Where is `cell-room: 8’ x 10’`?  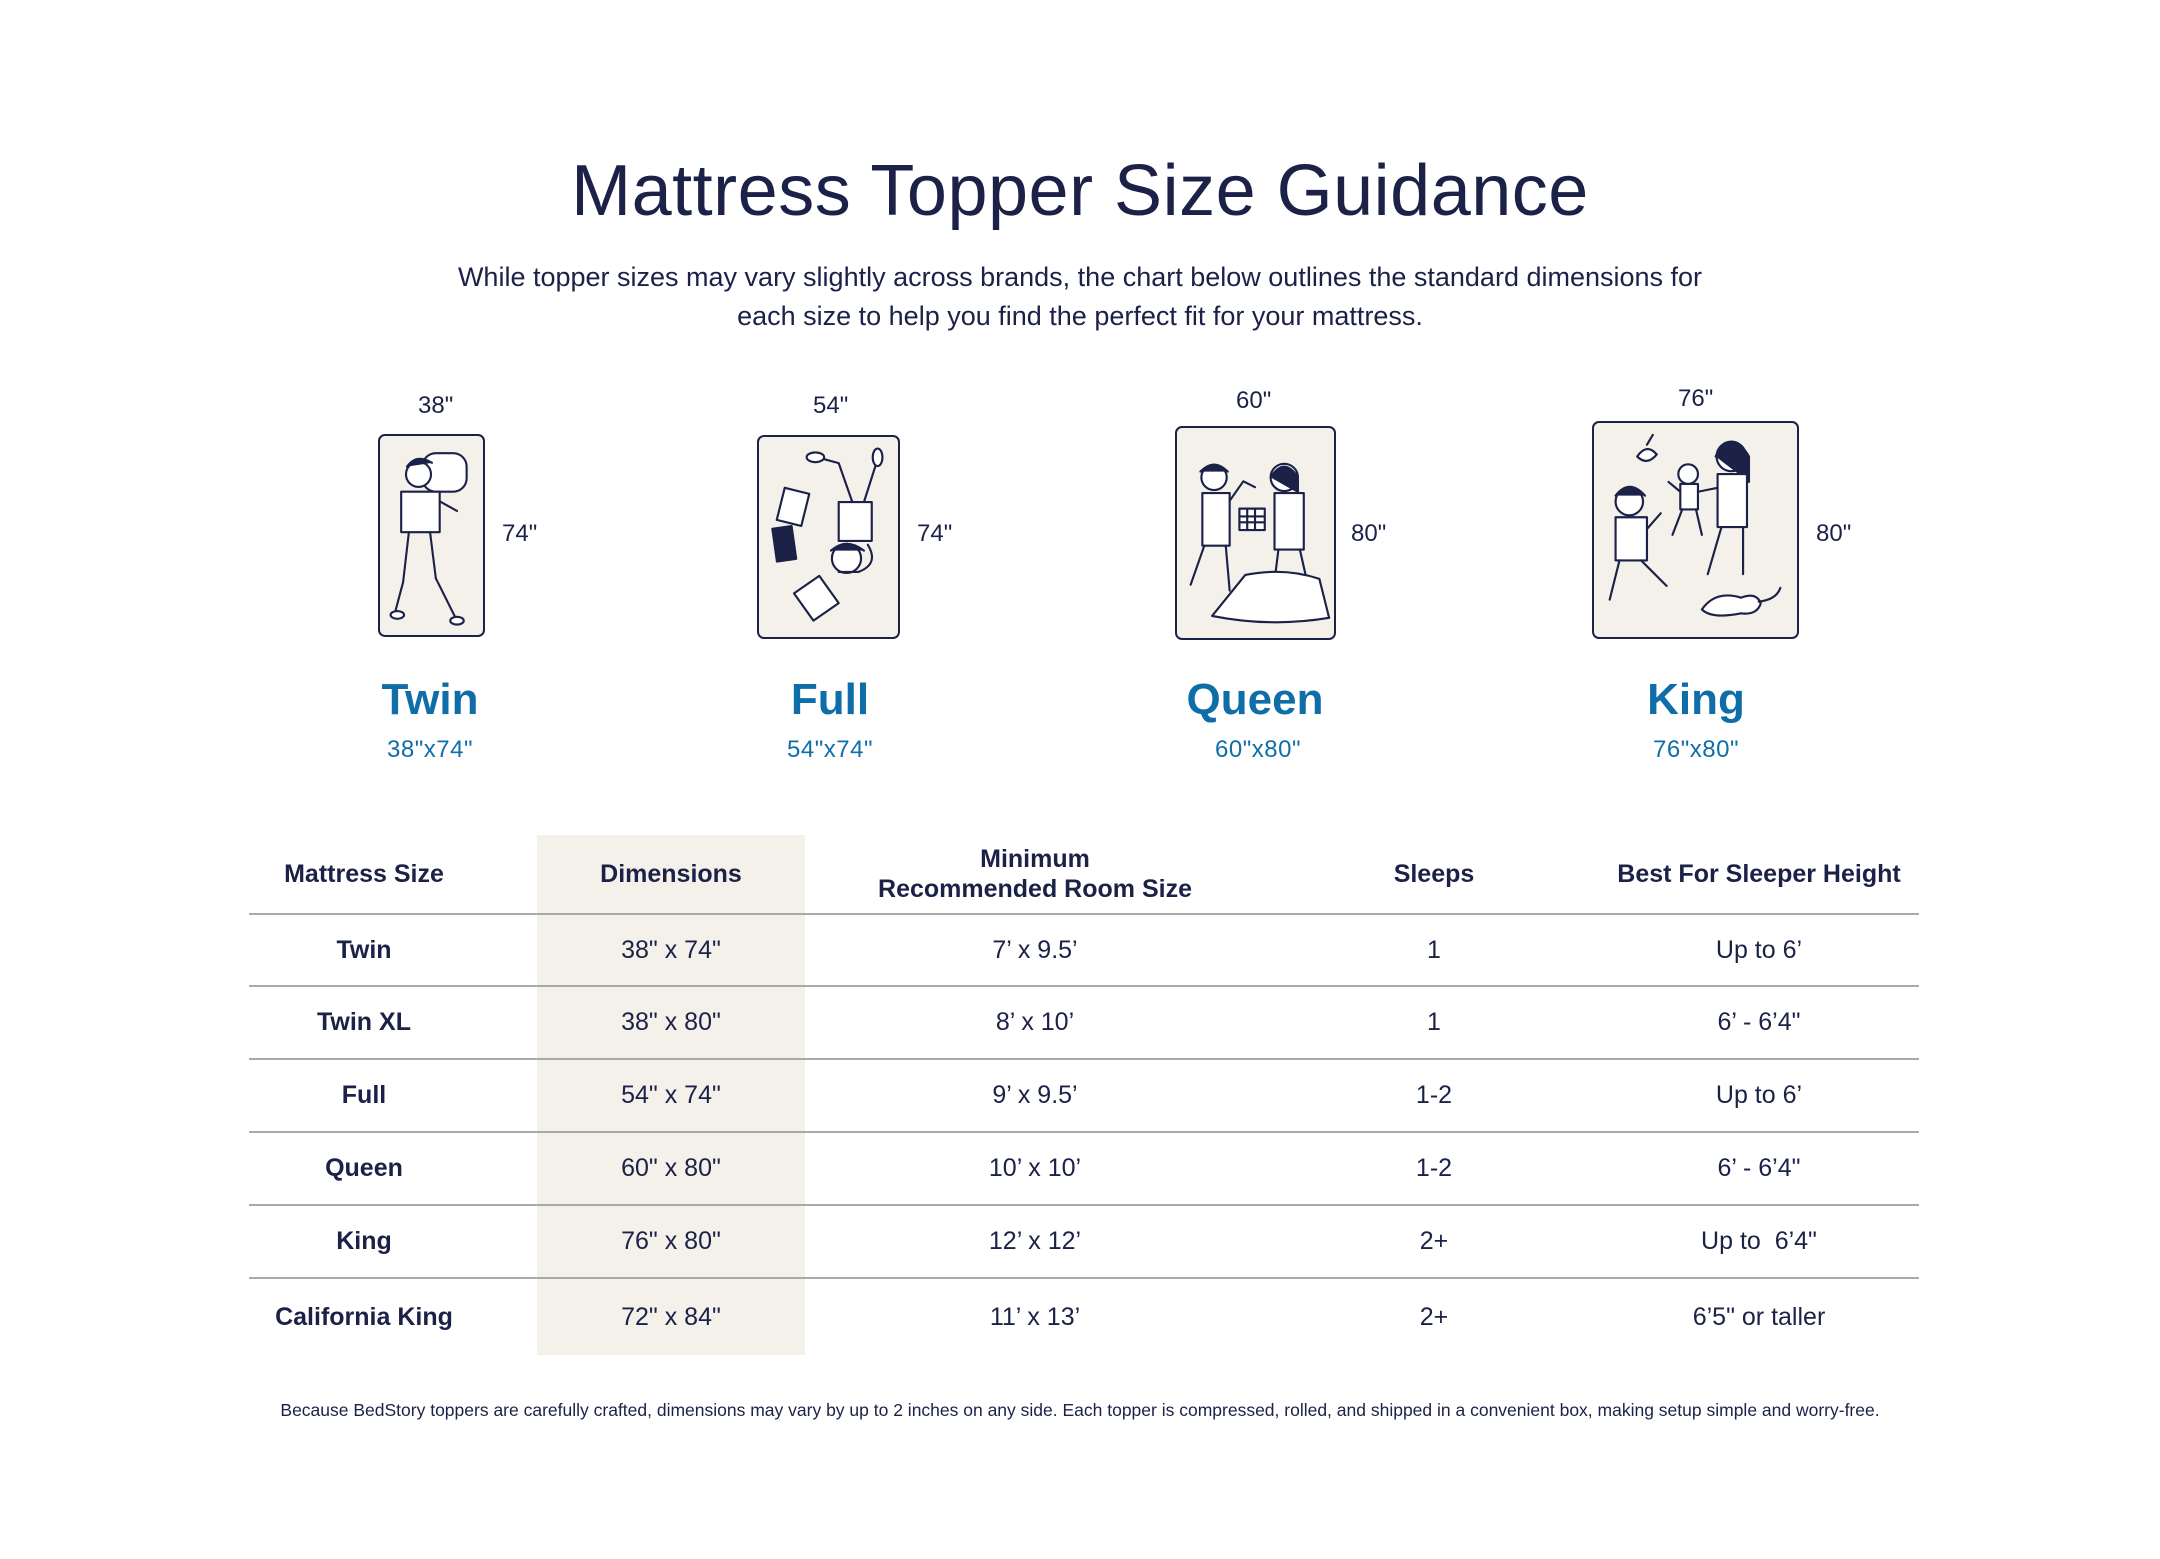
cell-room: 8’ x 10’ is located at coordinates (1035, 1021).